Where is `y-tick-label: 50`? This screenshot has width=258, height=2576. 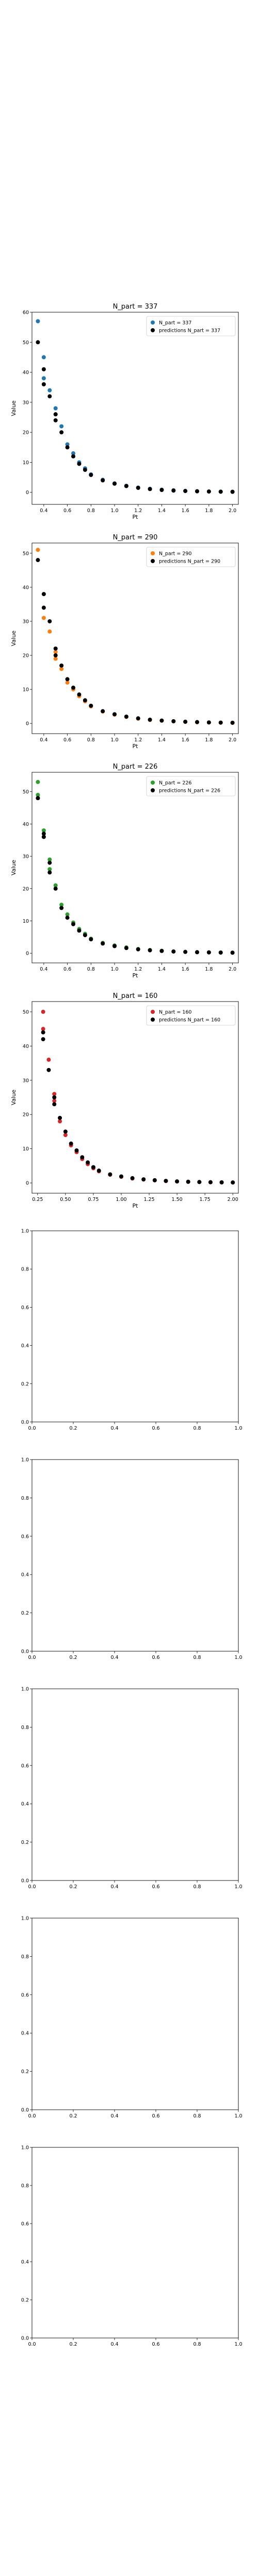
y-tick-label: 50 is located at coordinates (26, 1012).